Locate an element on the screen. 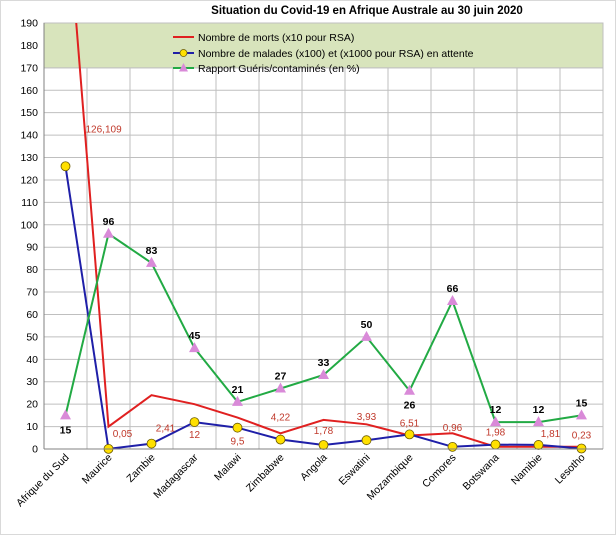 The image size is (616, 539). legend-marker-triangle is located at coordinates (183, 67).